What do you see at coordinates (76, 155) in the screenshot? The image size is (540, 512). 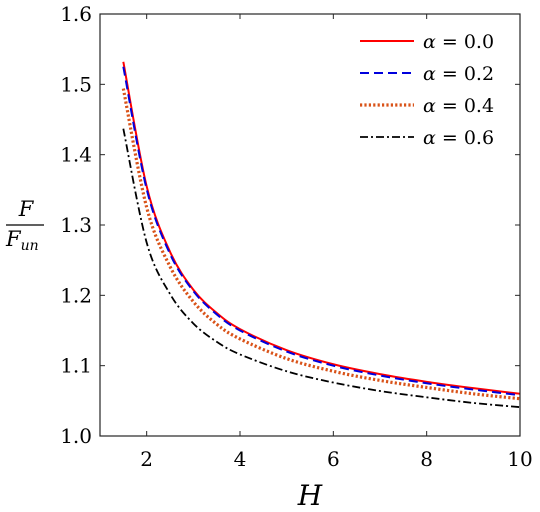 I see `y-tick-label: 1.4` at bounding box center [76, 155].